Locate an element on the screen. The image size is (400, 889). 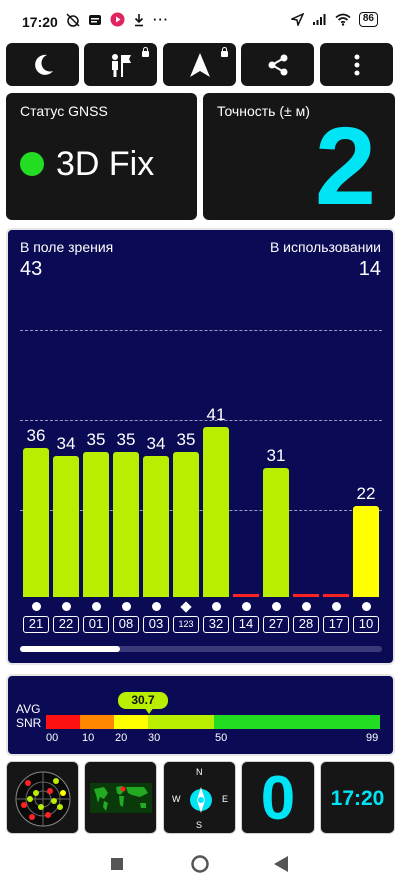
download-icon is located at coordinates (139, 19).